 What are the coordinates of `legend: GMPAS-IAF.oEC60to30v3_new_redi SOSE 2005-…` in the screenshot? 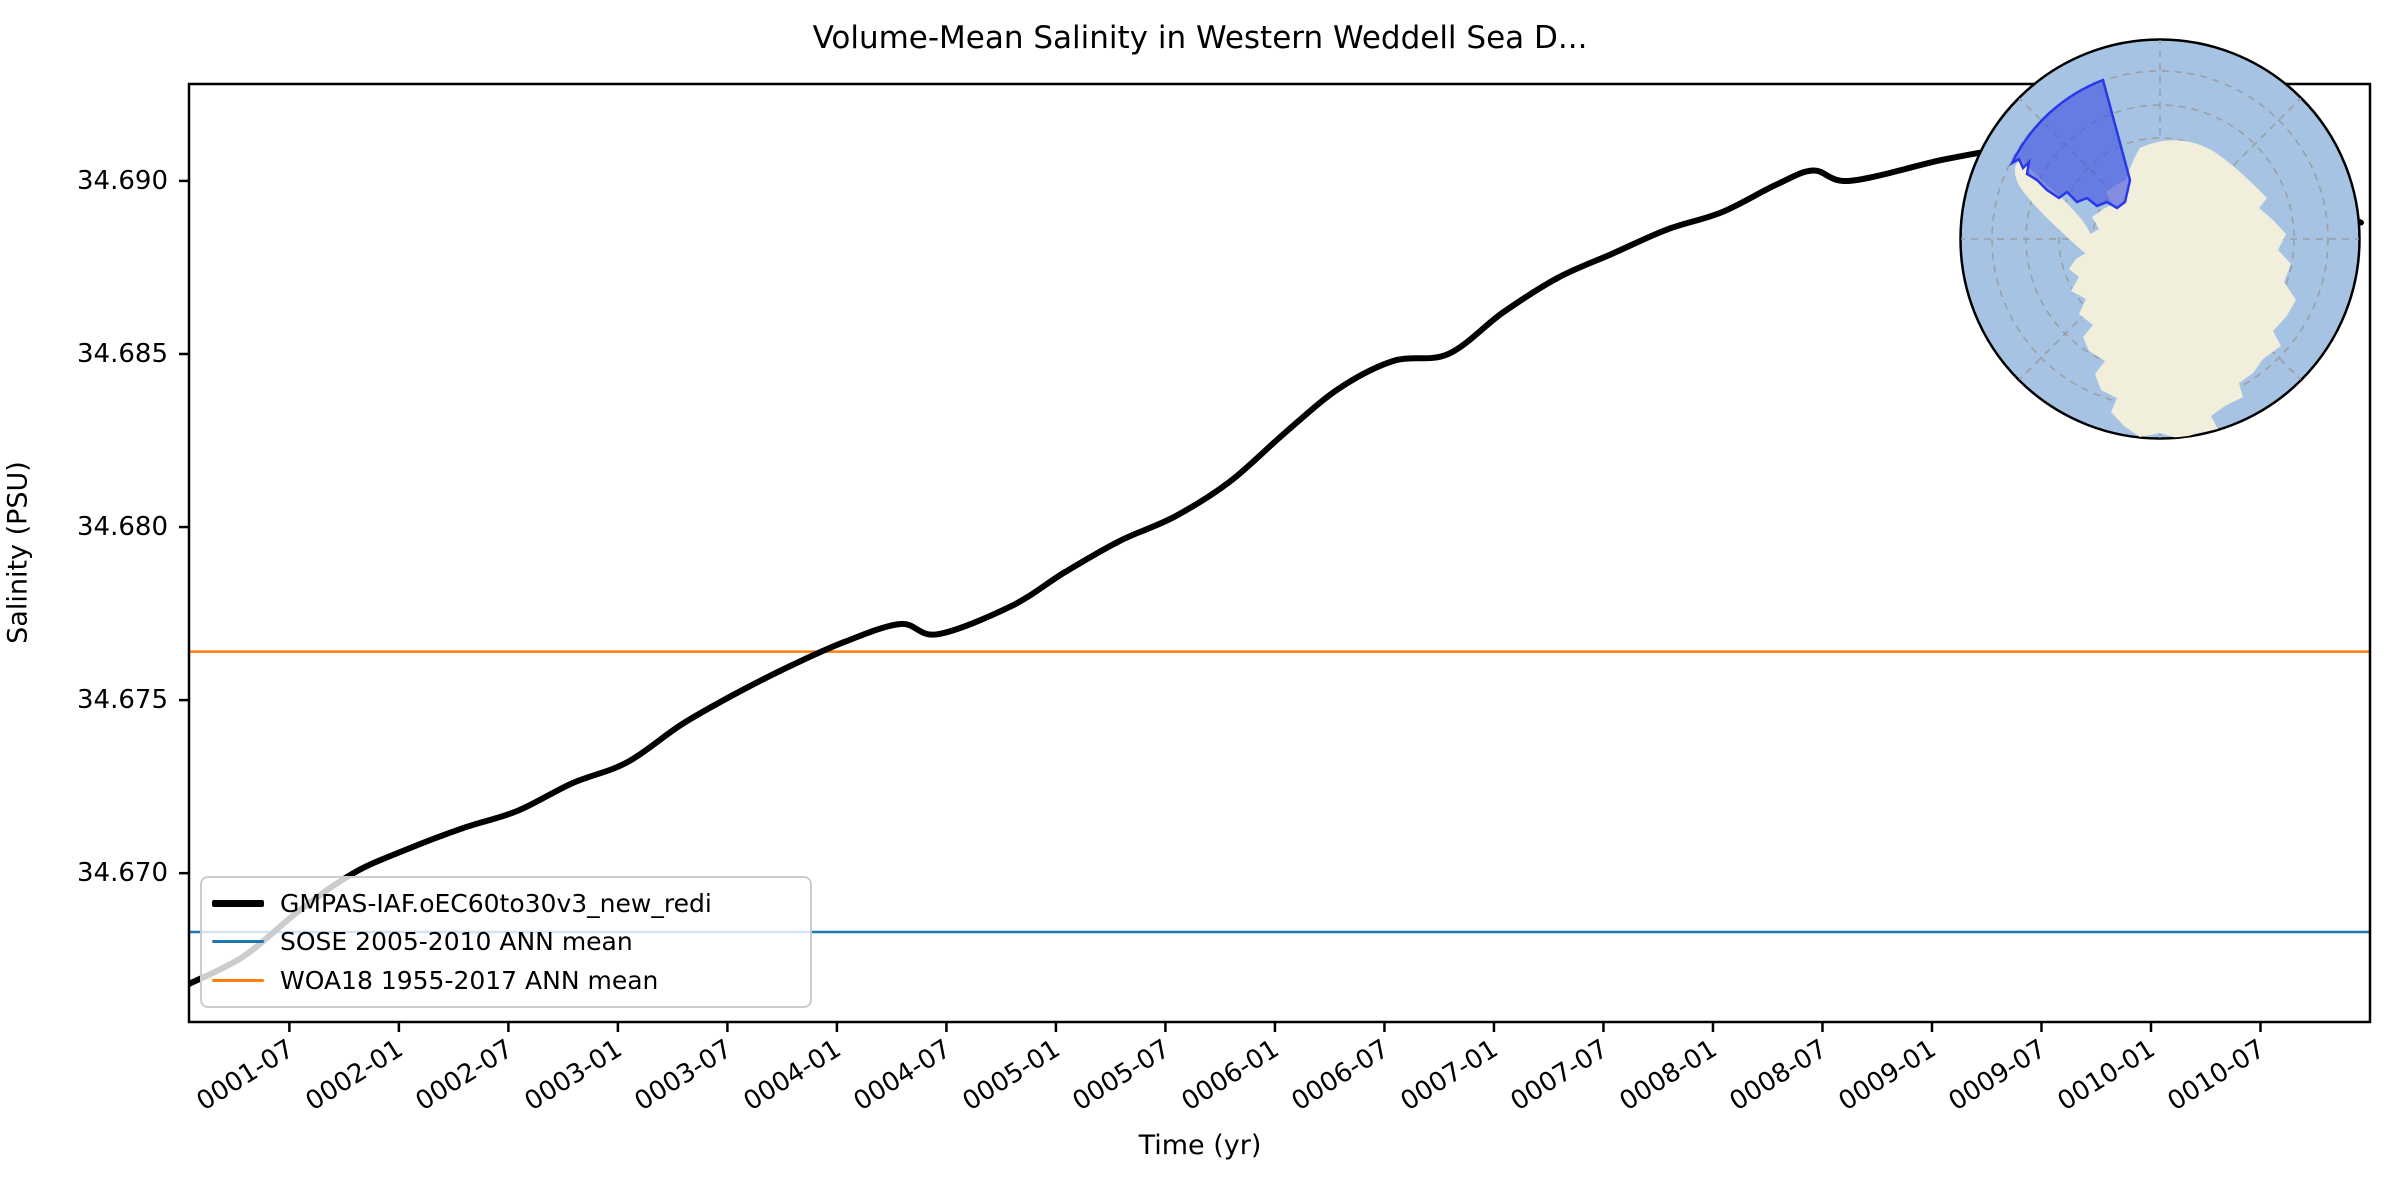 It's located at (506, 942).